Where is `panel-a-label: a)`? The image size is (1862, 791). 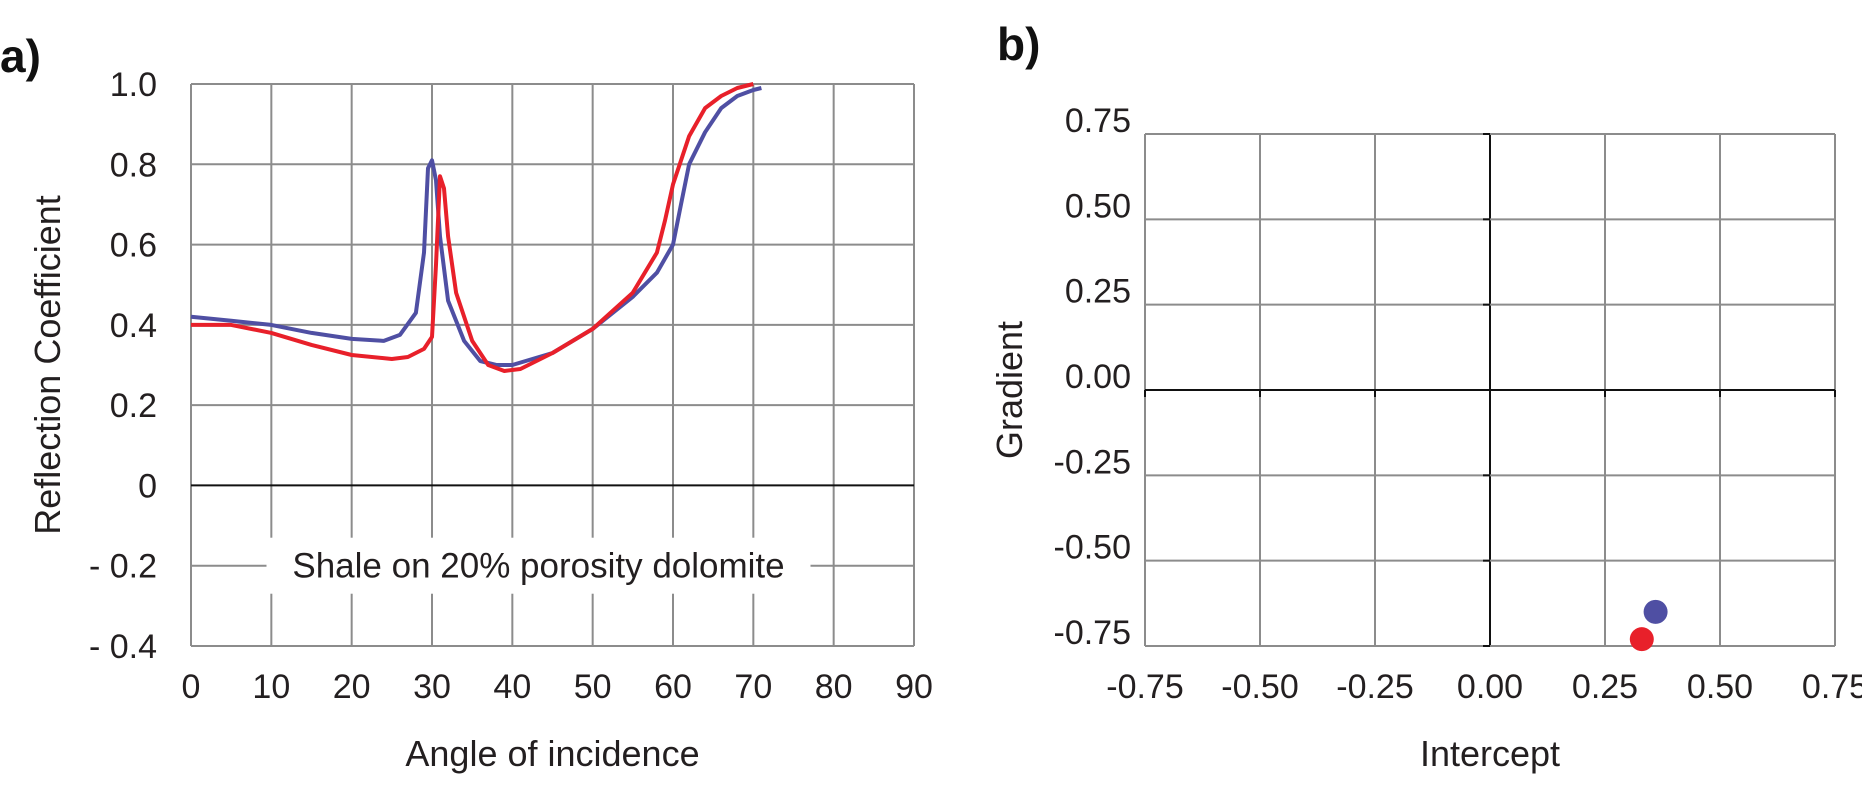
panel-a-label: a) is located at coordinates (20, 56).